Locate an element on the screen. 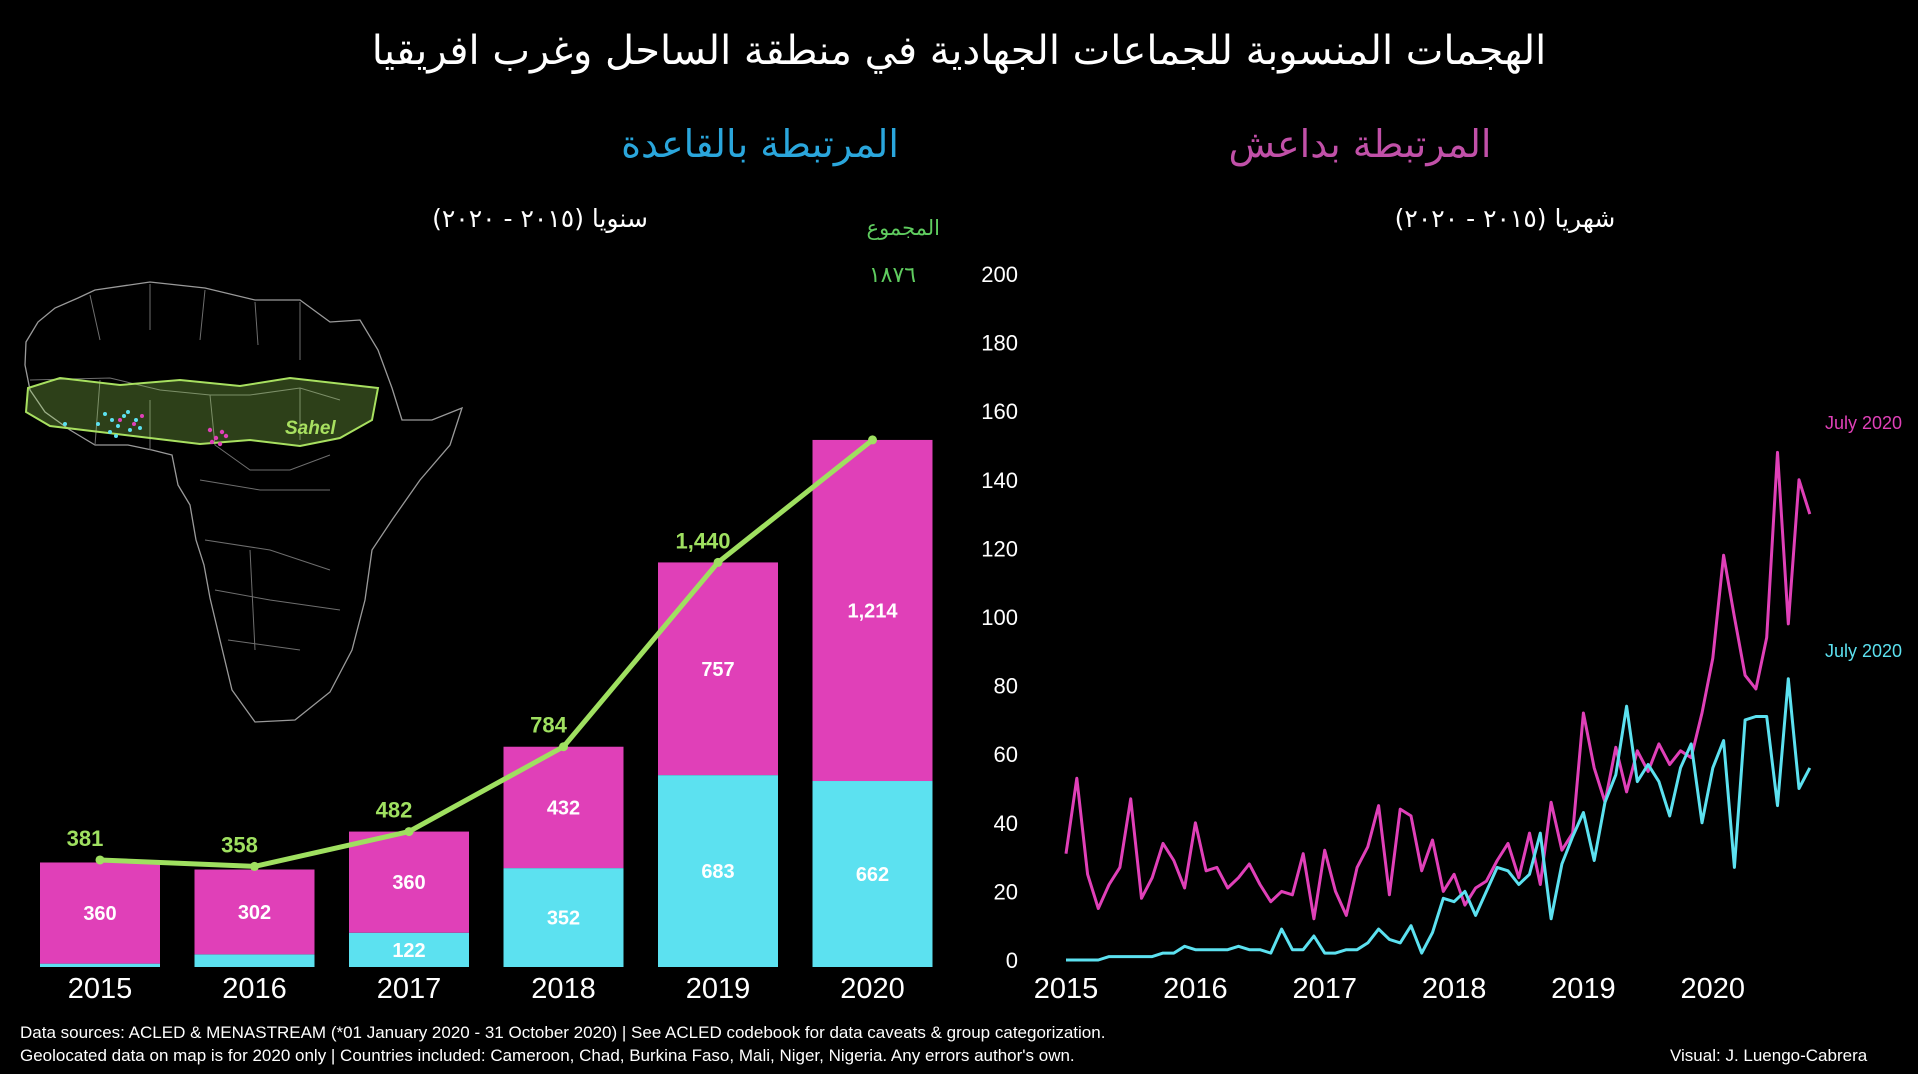 The image size is (1918, 1074). bar-aq-2018 is located at coordinates (563, 917).